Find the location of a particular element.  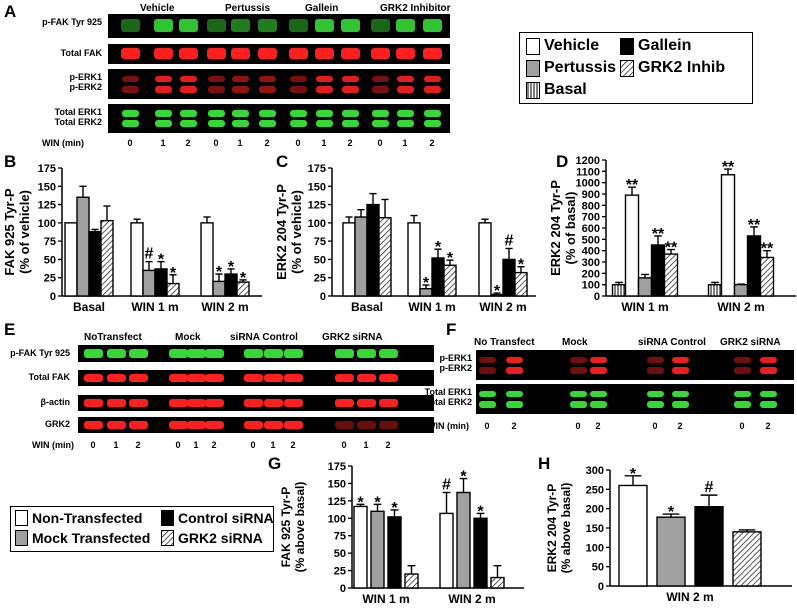

legend-a-item: Basal is located at coordinates (556, 90).